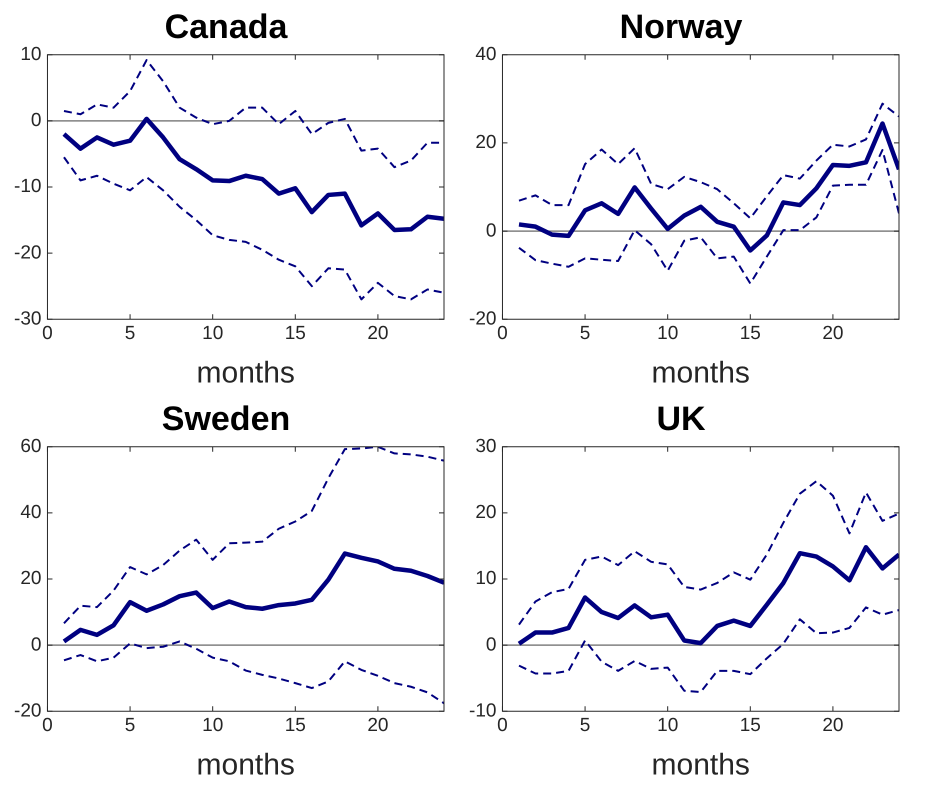 The image size is (926, 787). What do you see at coordinates (31, 447) in the screenshot?
I see `y-tick-label: 60` at bounding box center [31, 447].